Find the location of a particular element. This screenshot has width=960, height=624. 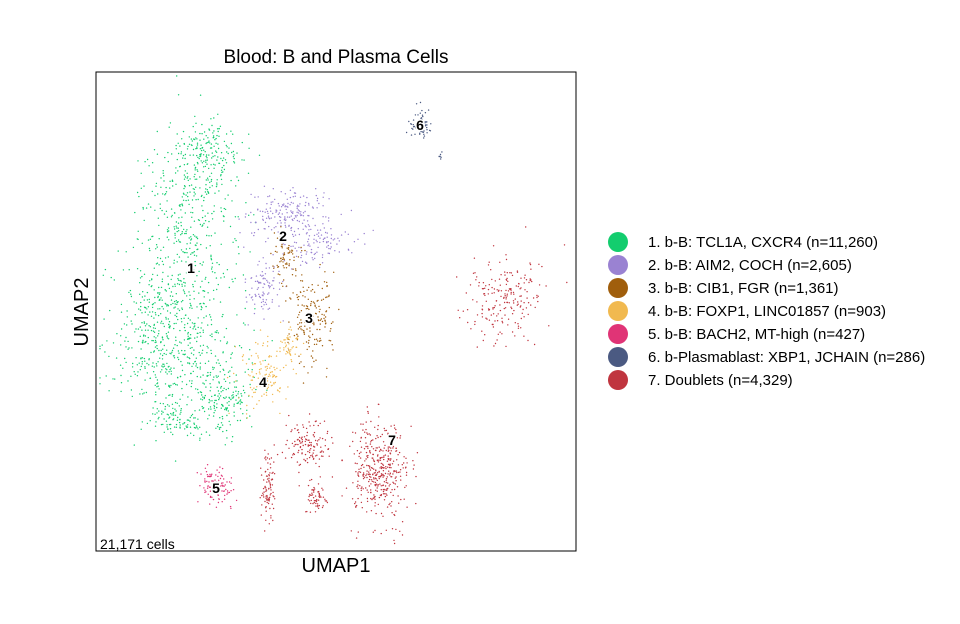

legend-label-7: 7. Doublets (n=4,329) is located at coordinates (720, 380).